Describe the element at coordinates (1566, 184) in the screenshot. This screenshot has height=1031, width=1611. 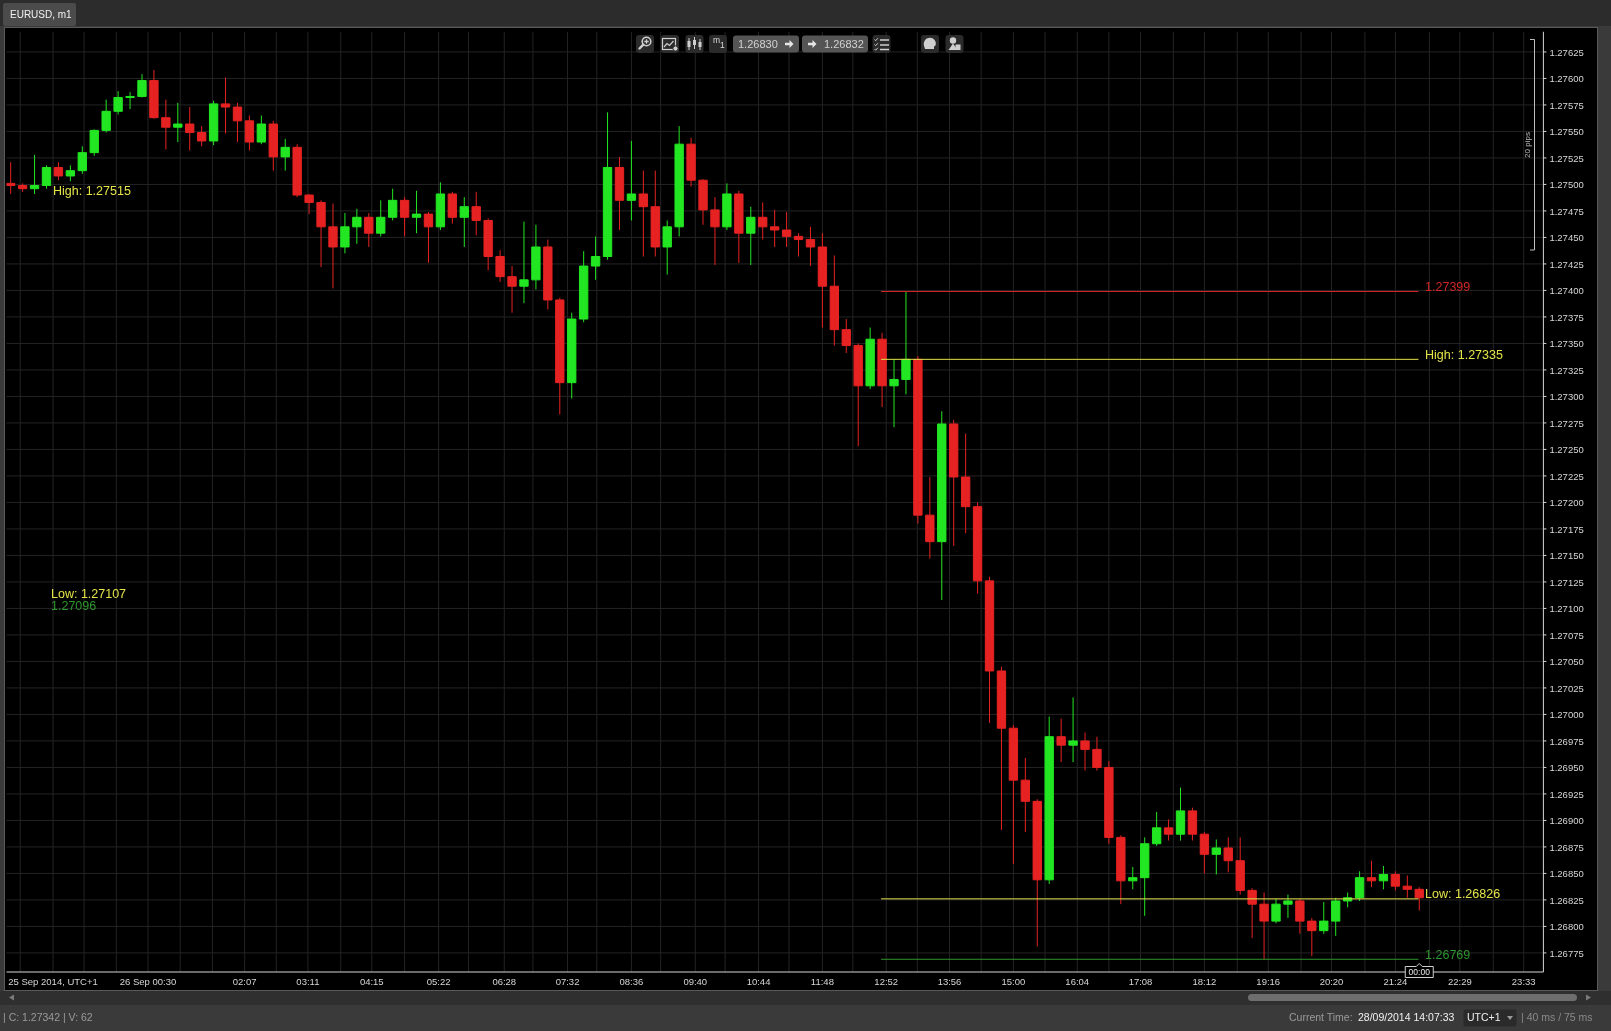
I see `y-tick-label: 1.27500` at that location.